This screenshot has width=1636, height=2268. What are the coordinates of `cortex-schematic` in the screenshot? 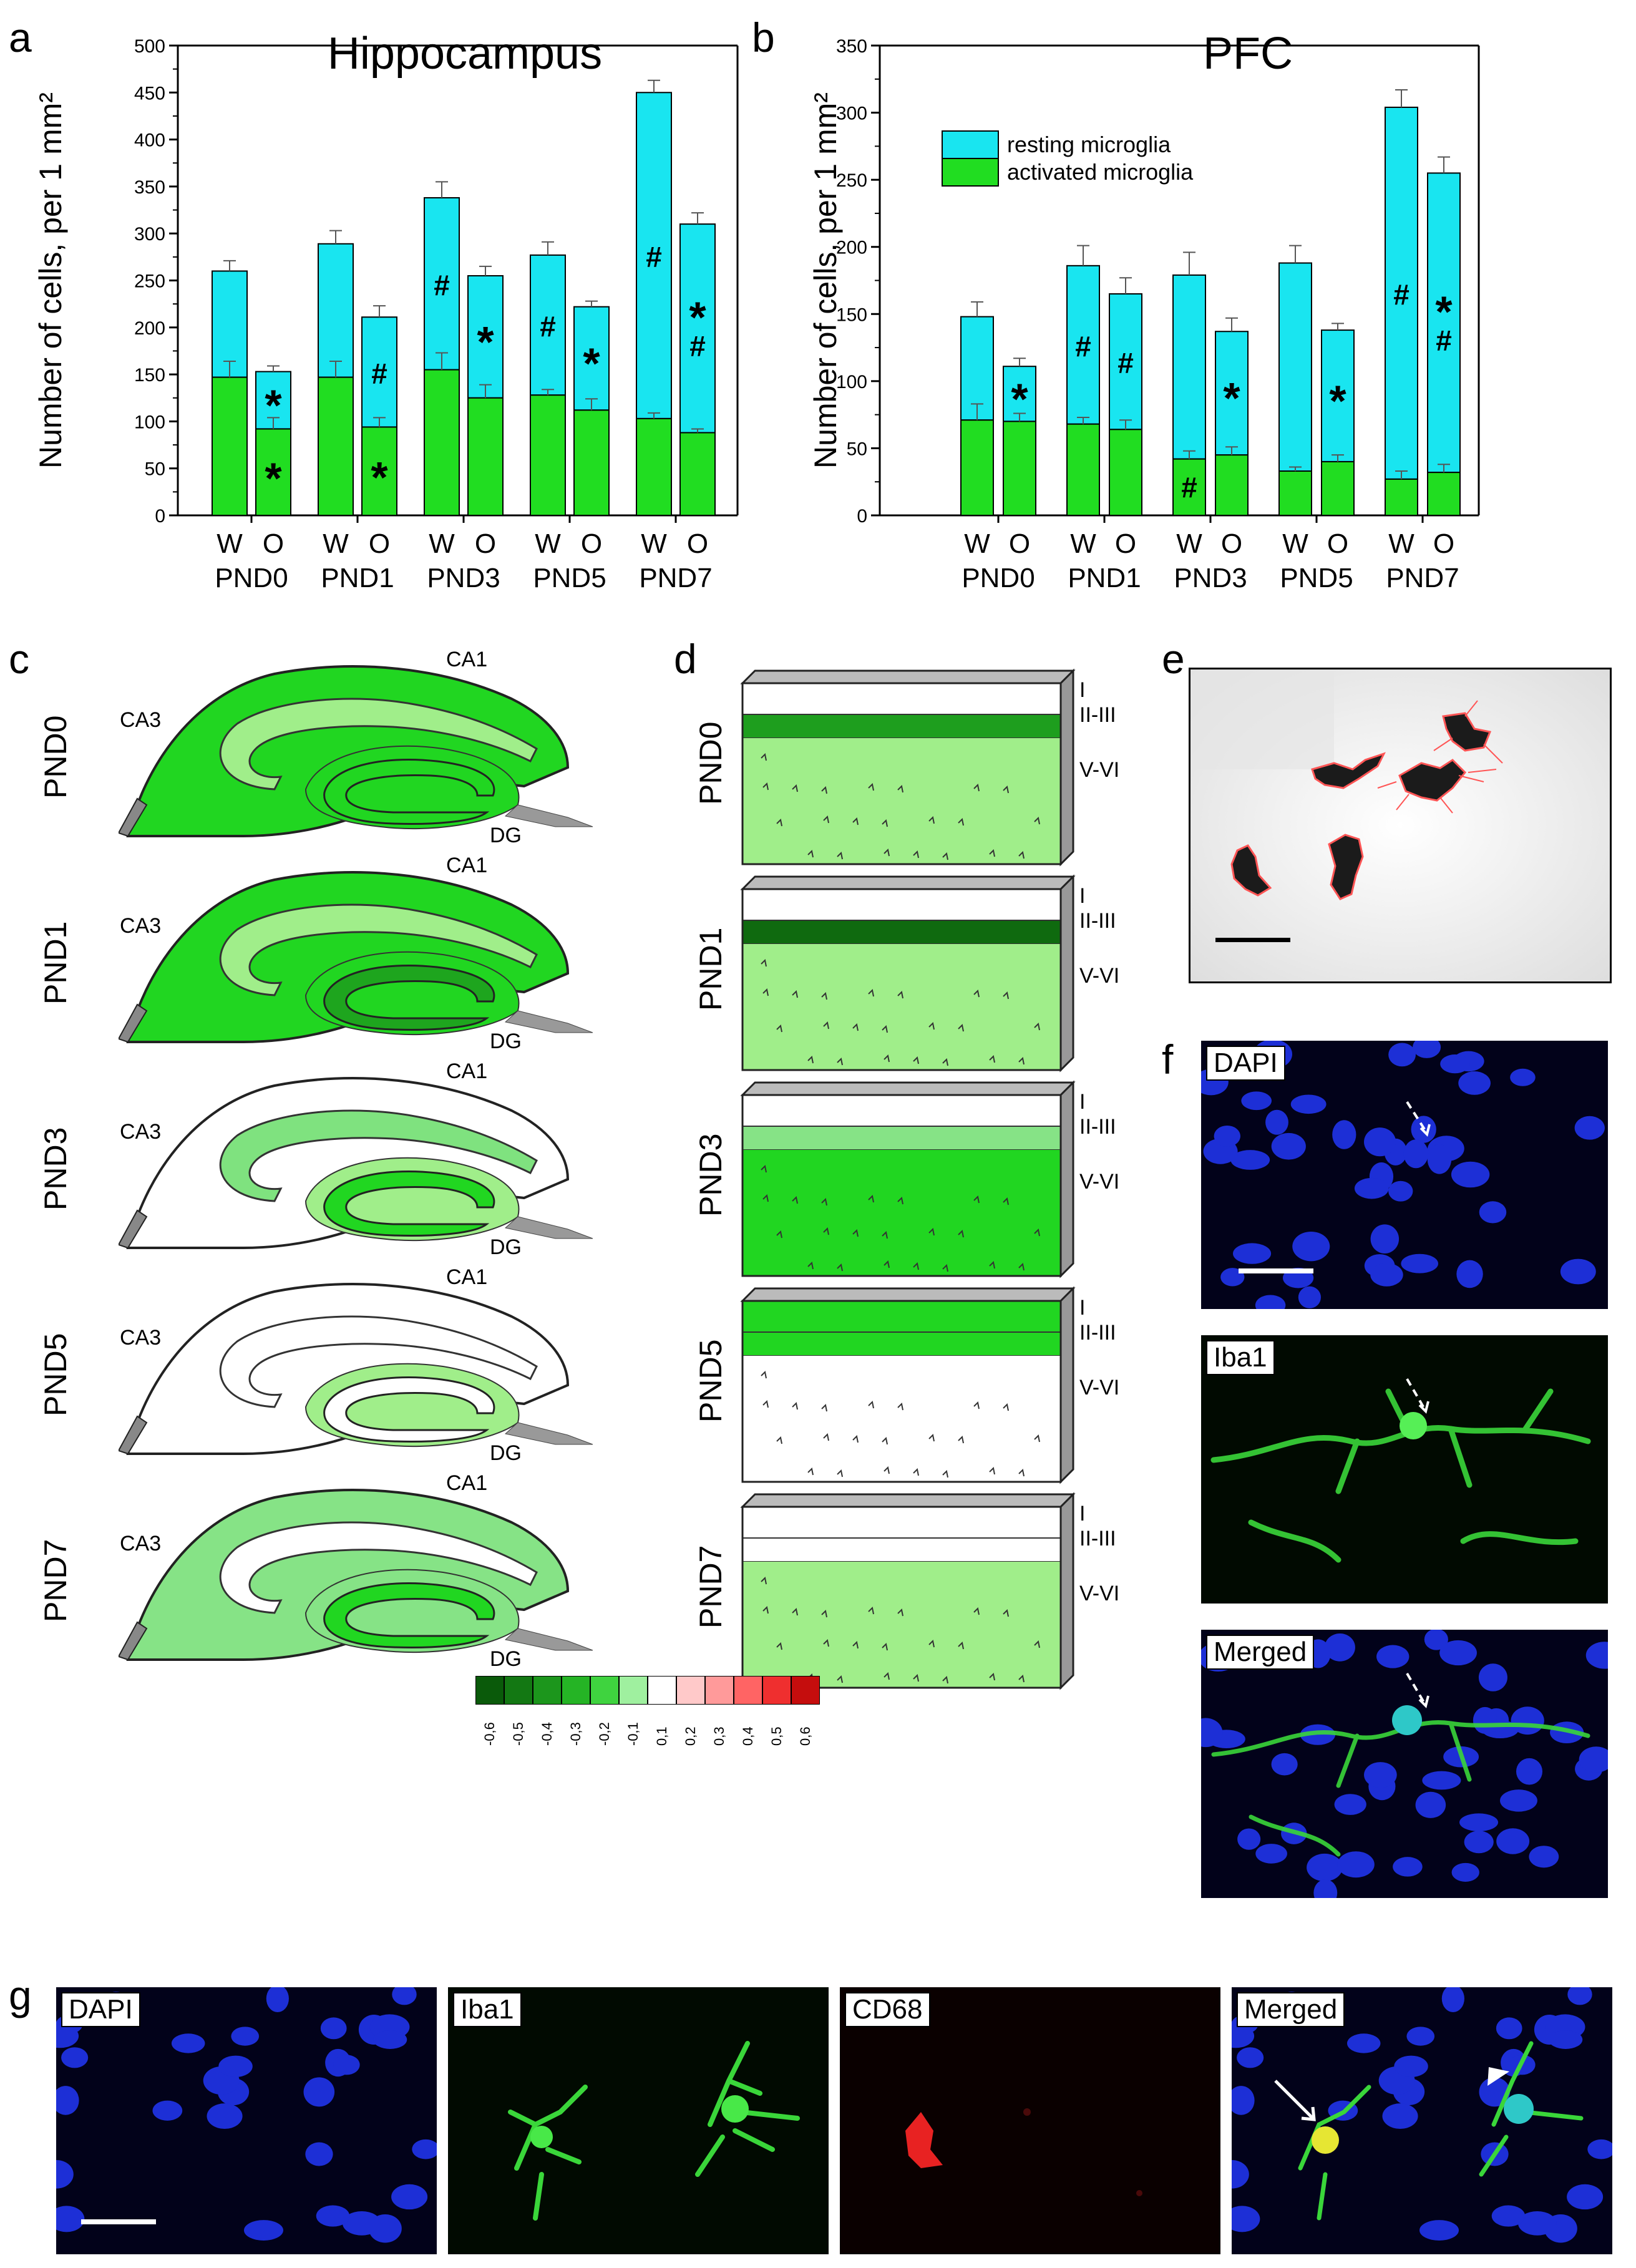 It's located at (908, 1385).